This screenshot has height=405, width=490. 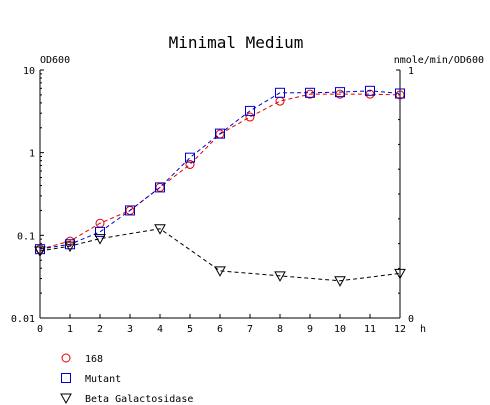 I want to click on series-line, so click(x=220, y=255).